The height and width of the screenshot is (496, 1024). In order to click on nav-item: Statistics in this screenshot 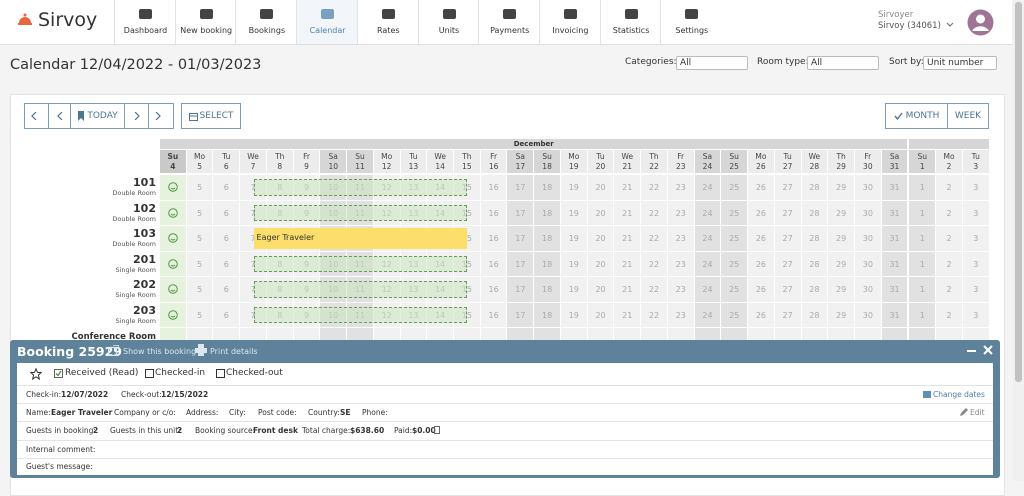, I will do `click(630, 22)`.